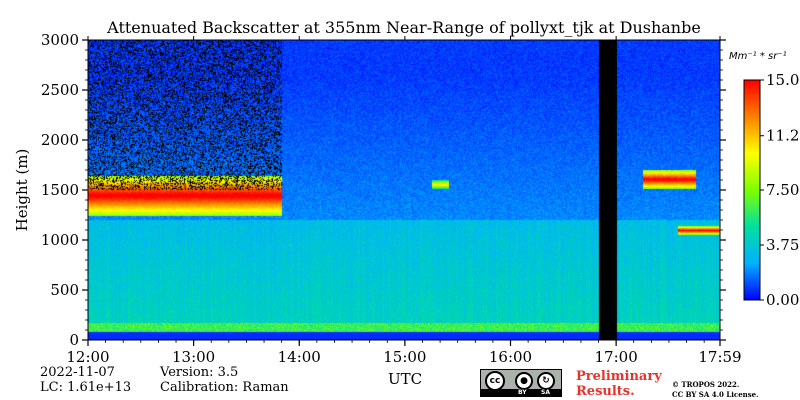  What do you see at coordinates (64, 290) in the screenshot?
I see `y-tick-label: 500` at bounding box center [64, 290].